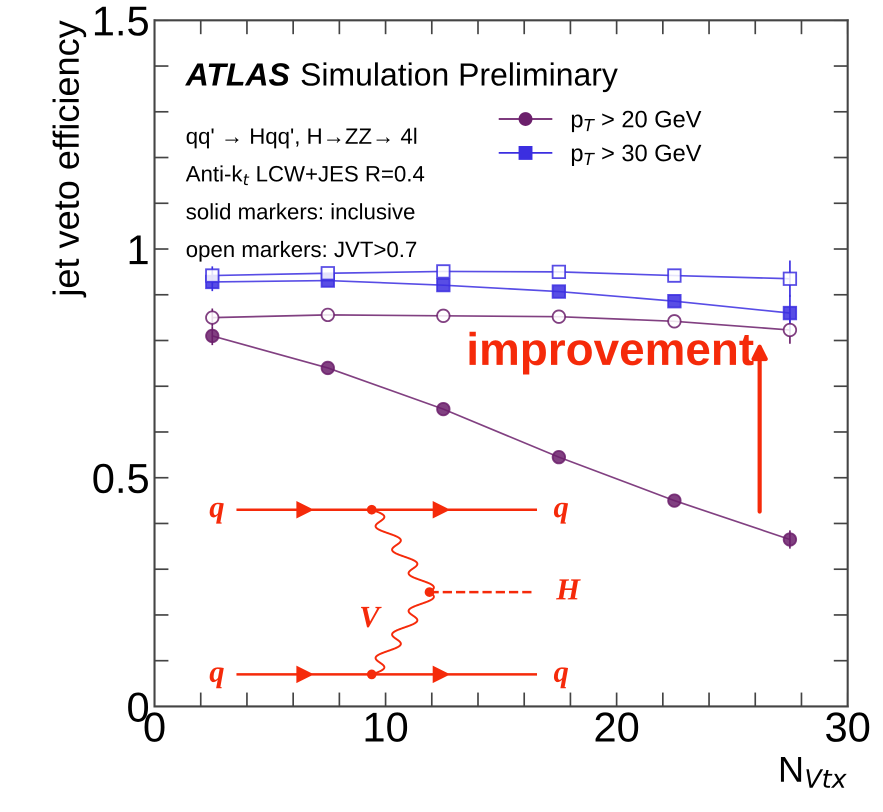  I want to click on x-tick-label: 10, so click(387, 727).